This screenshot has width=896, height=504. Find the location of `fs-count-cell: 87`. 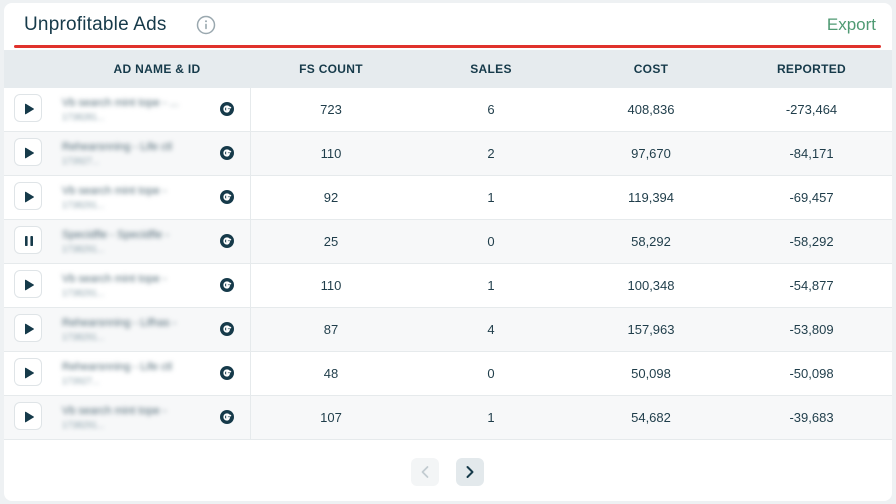

fs-count-cell: 87 is located at coordinates (331, 329).